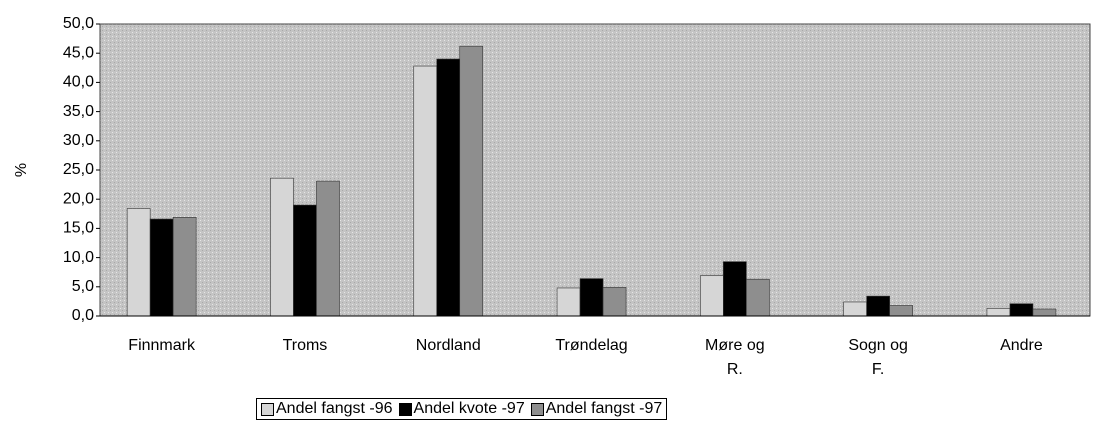  Describe the element at coordinates (591, 345) in the screenshot. I see `x-tick-label: Trøndelag` at that location.